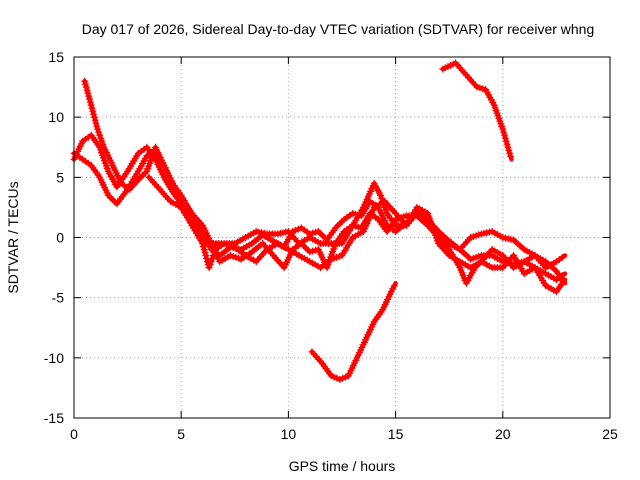 Image resolution: width=640 pixels, height=480 pixels. What do you see at coordinates (56, 57) in the screenshot?
I see `y-tick-label: 15` at bounding box center [56, 57].